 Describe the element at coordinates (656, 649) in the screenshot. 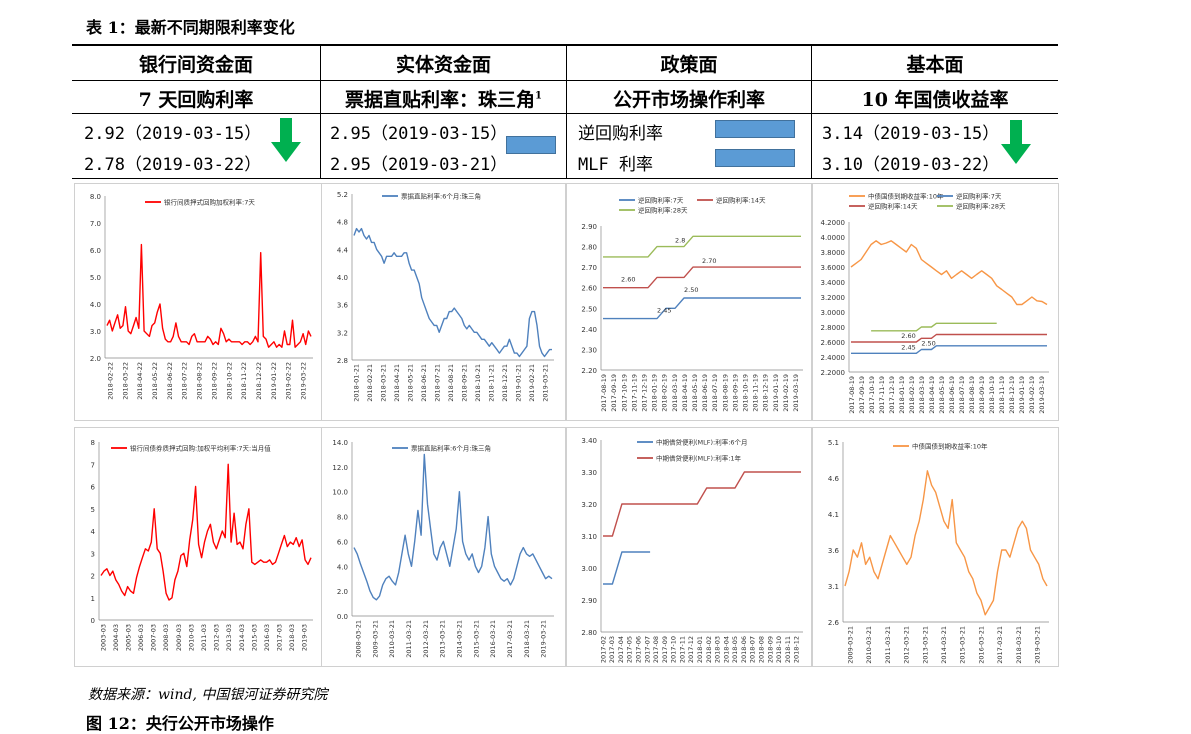

I see `x-tick-label: 2017-08` at that location.